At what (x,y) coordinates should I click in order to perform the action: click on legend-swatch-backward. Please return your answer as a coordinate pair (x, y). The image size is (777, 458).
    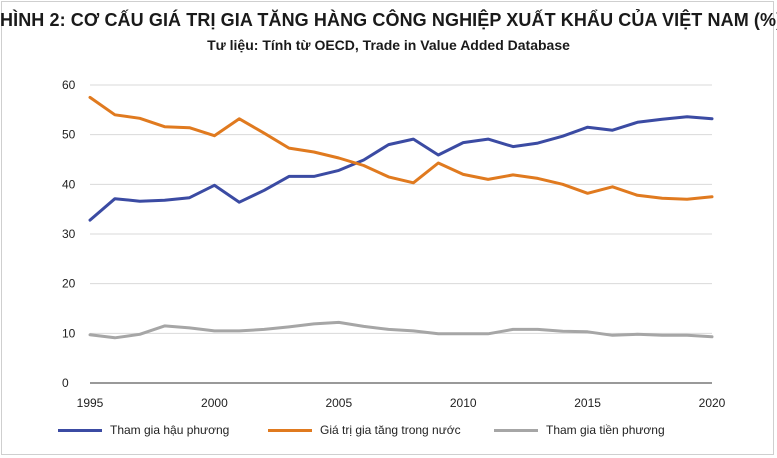
    Looking at the image, I should click on (80, 430).